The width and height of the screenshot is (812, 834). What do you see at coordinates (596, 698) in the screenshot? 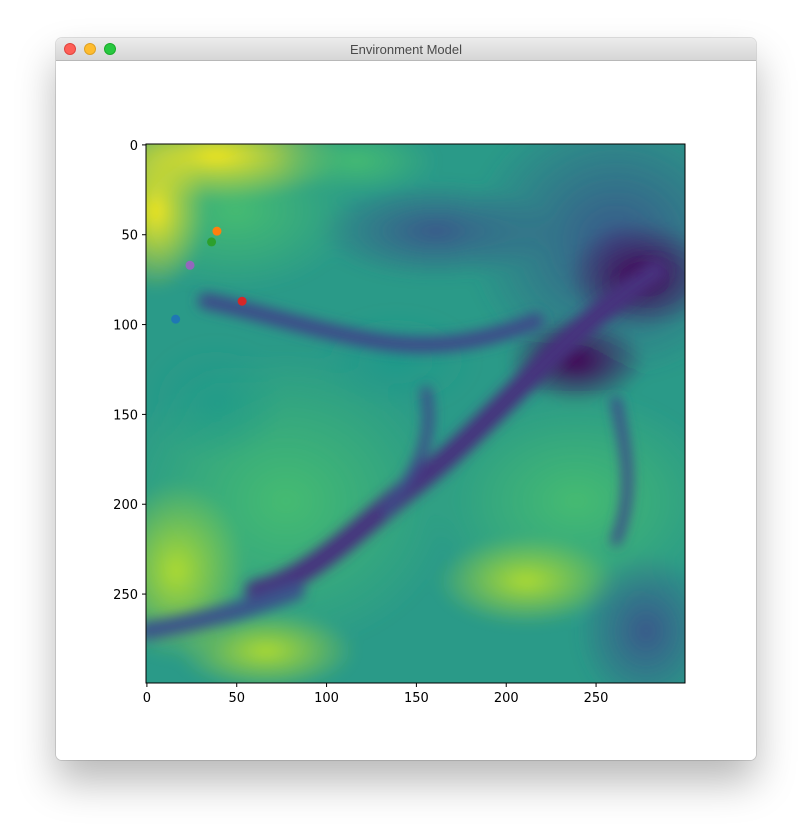
I see `x-tick-label: 250` at bounding box center [596, 698].